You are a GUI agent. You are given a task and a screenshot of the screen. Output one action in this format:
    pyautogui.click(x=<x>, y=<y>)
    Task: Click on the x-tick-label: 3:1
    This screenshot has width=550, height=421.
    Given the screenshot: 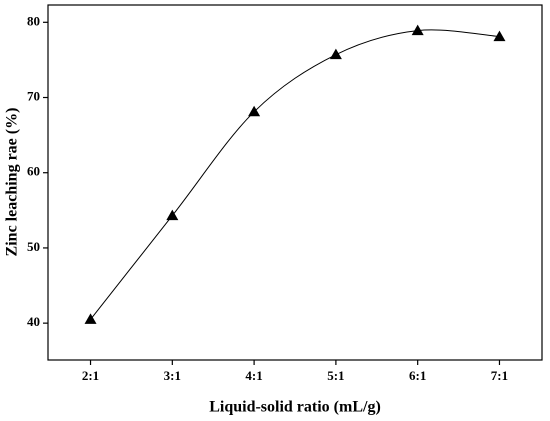 What is the action you would take?
    pyautogui.click(x=172, y=375)
    